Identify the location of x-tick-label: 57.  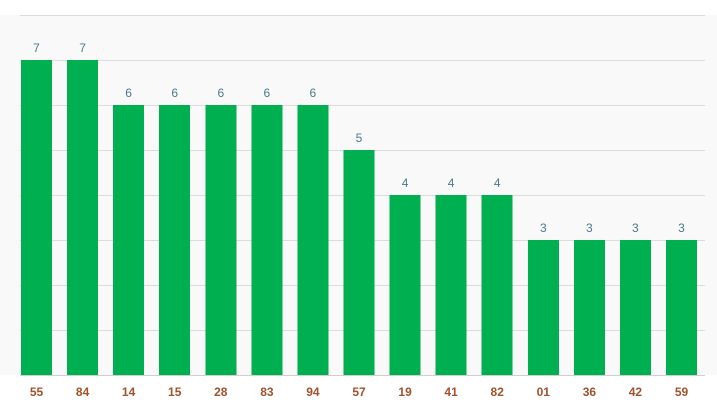
(359, 392).